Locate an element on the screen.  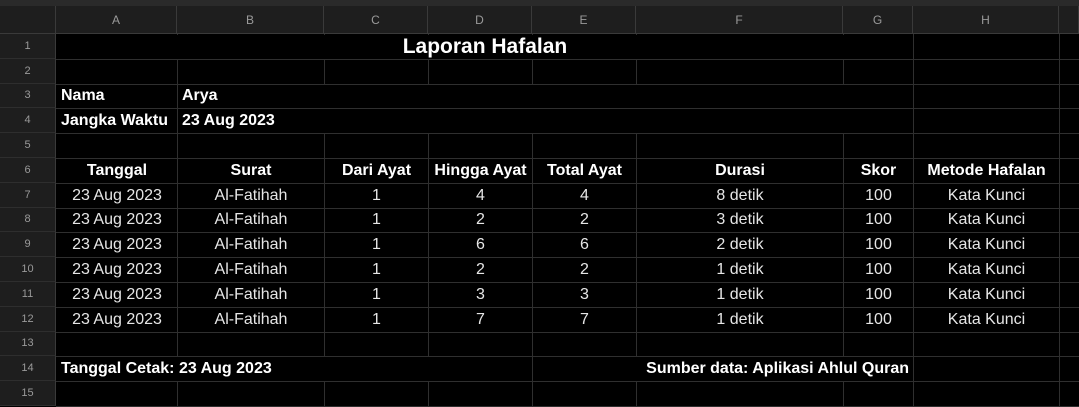
top-bar is located at coordinates (539, 3).